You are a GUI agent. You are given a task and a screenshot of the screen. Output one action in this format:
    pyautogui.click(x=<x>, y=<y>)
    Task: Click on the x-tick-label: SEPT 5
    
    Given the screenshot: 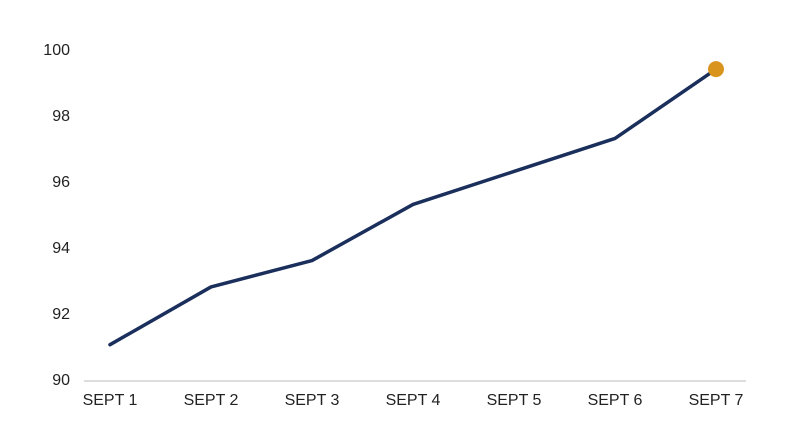 What is the action you would take?
    pyautogui.click(x=514, y=400)
    